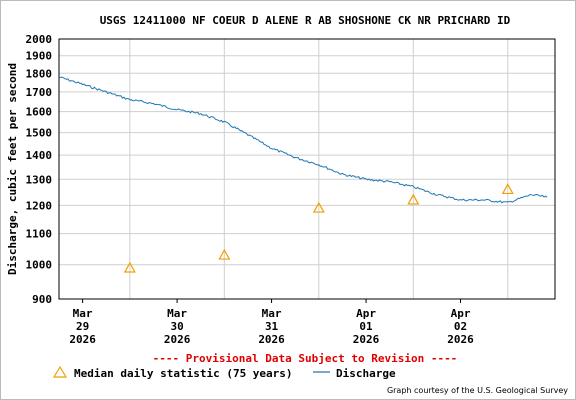  Describe the element at coordinates (39, 73) in the screenshot. I see `y-tick-label: 1800` at that location.